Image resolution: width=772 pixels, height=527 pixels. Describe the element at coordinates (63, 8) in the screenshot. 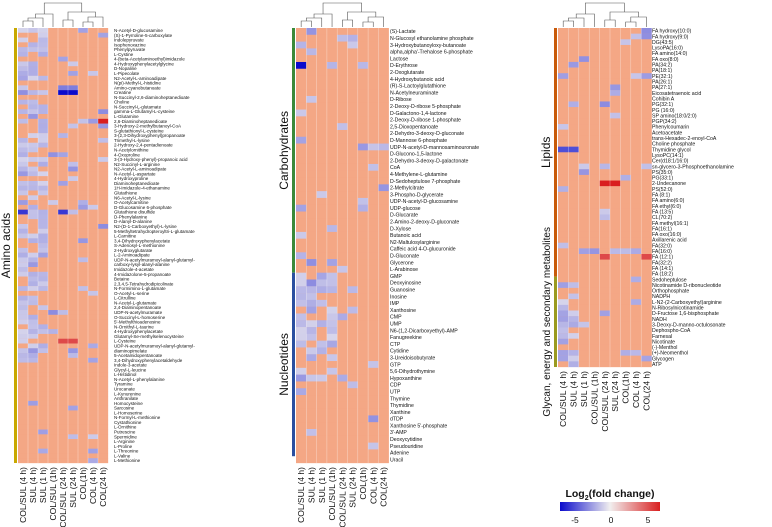

I see `dendrogram-link` at that location.